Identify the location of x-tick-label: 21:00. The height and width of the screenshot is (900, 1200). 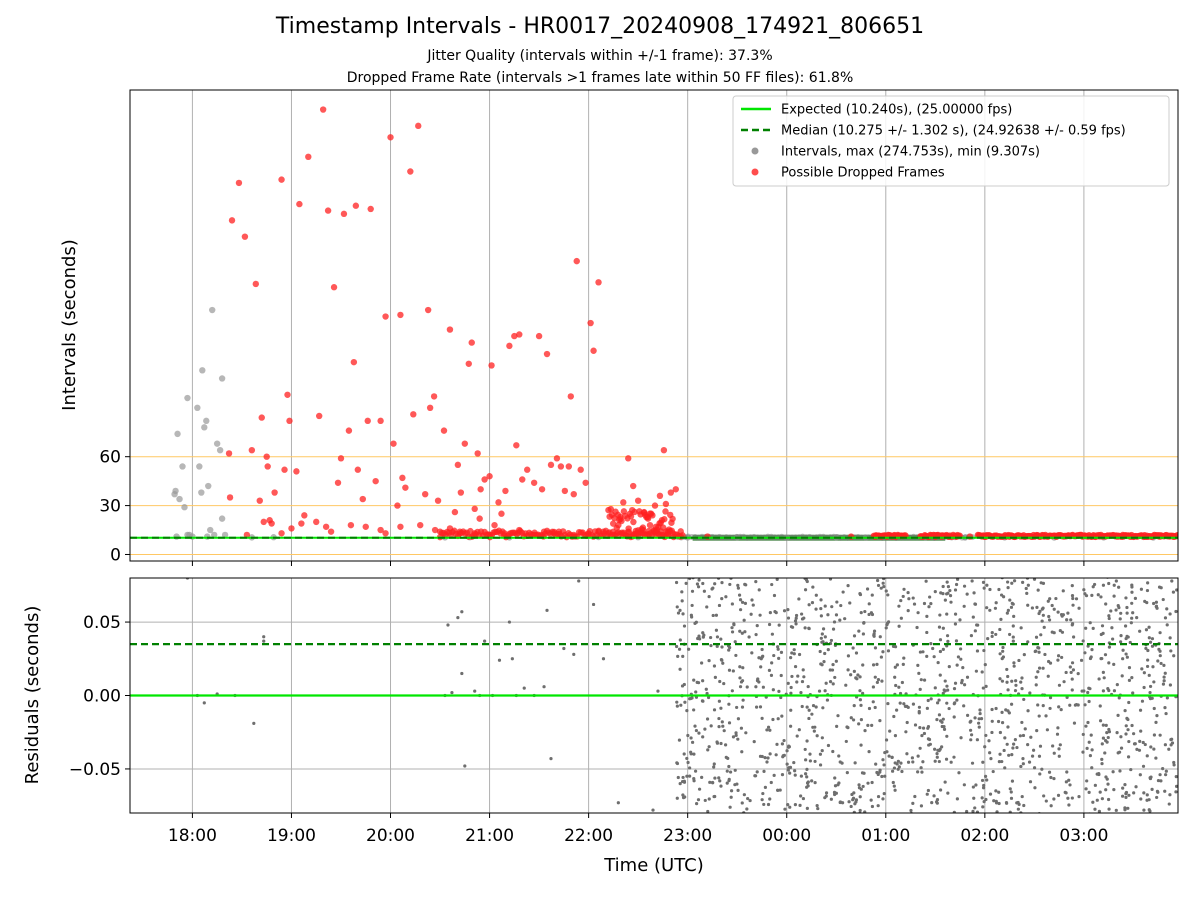
(489, 836).